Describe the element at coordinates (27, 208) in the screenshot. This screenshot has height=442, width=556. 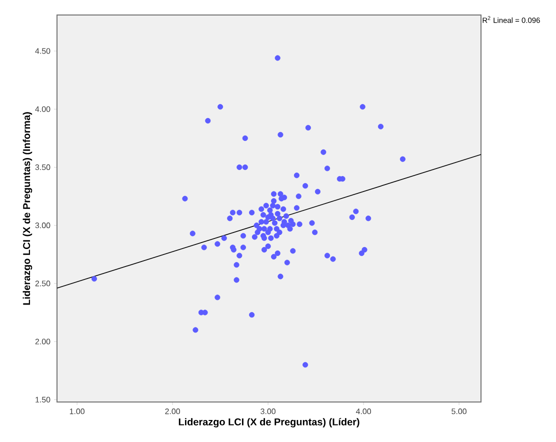
I see `y-axis-title: Liderazgo LCI (X de Preguntas) (Informa)` at that location.